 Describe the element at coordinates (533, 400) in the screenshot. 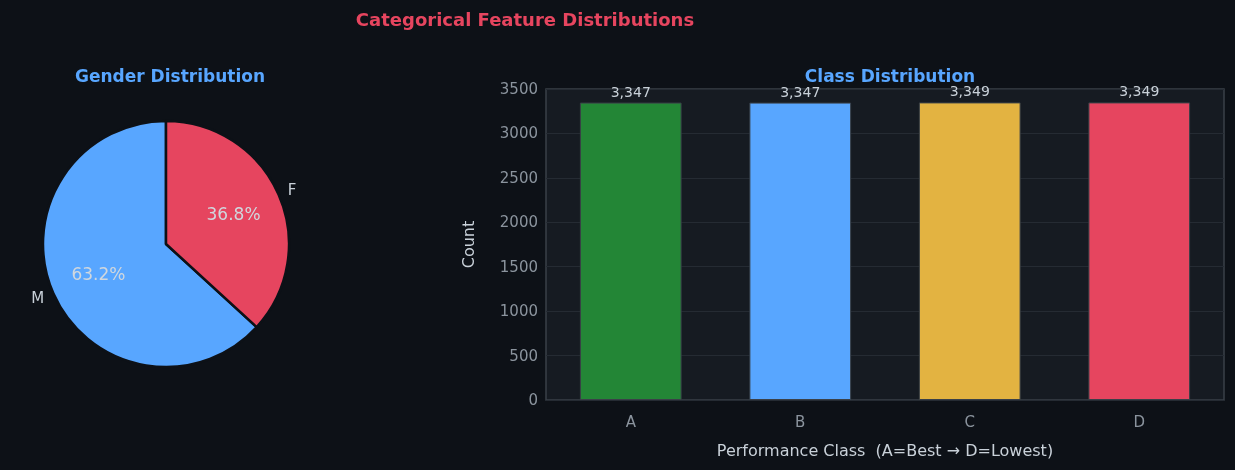

I see `y-tick-label: 0` at that location.